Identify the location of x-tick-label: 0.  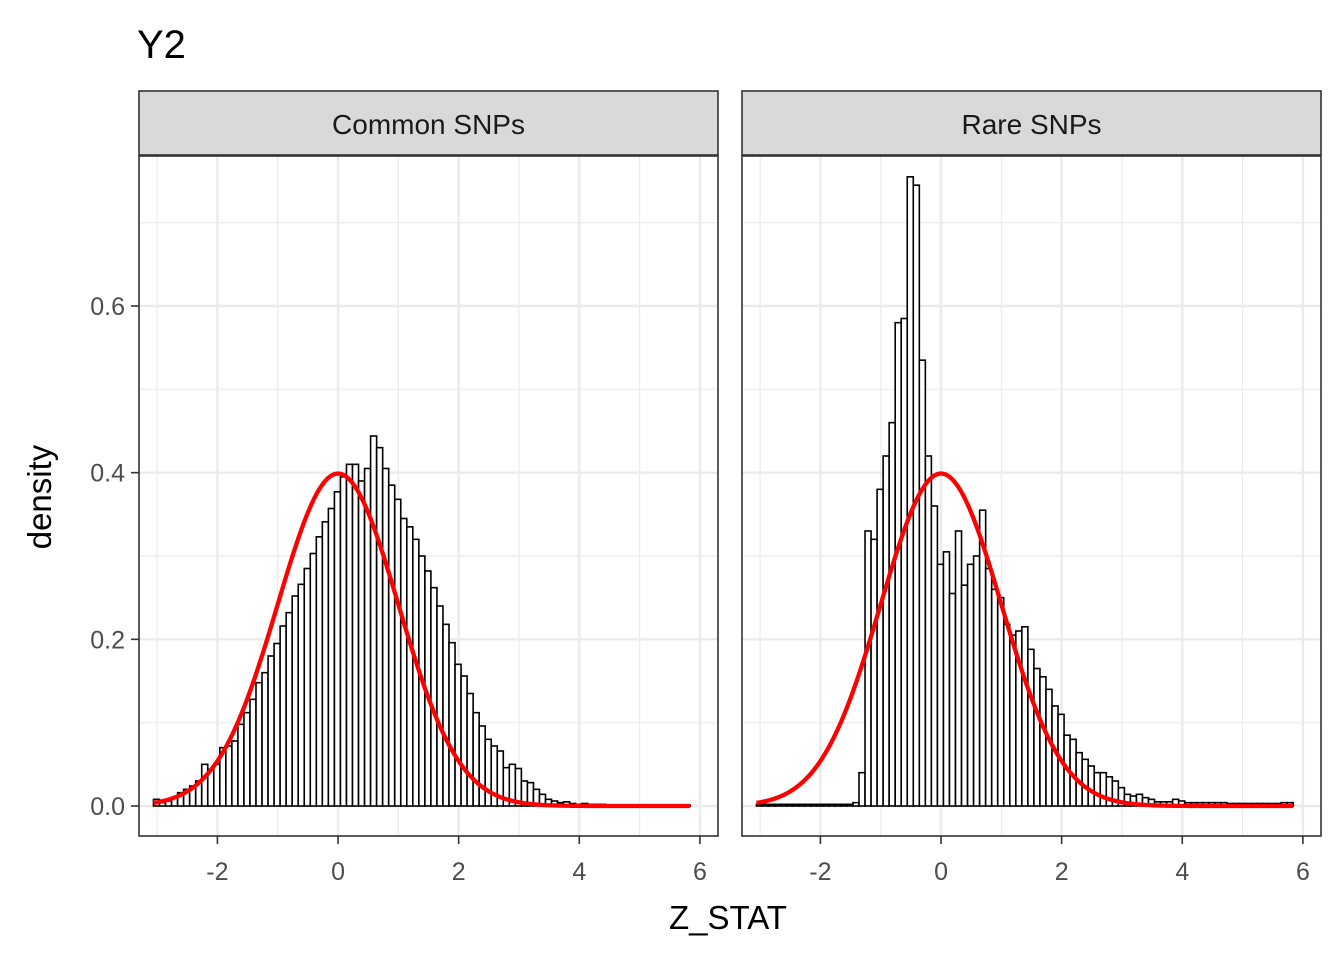
(941, 872).